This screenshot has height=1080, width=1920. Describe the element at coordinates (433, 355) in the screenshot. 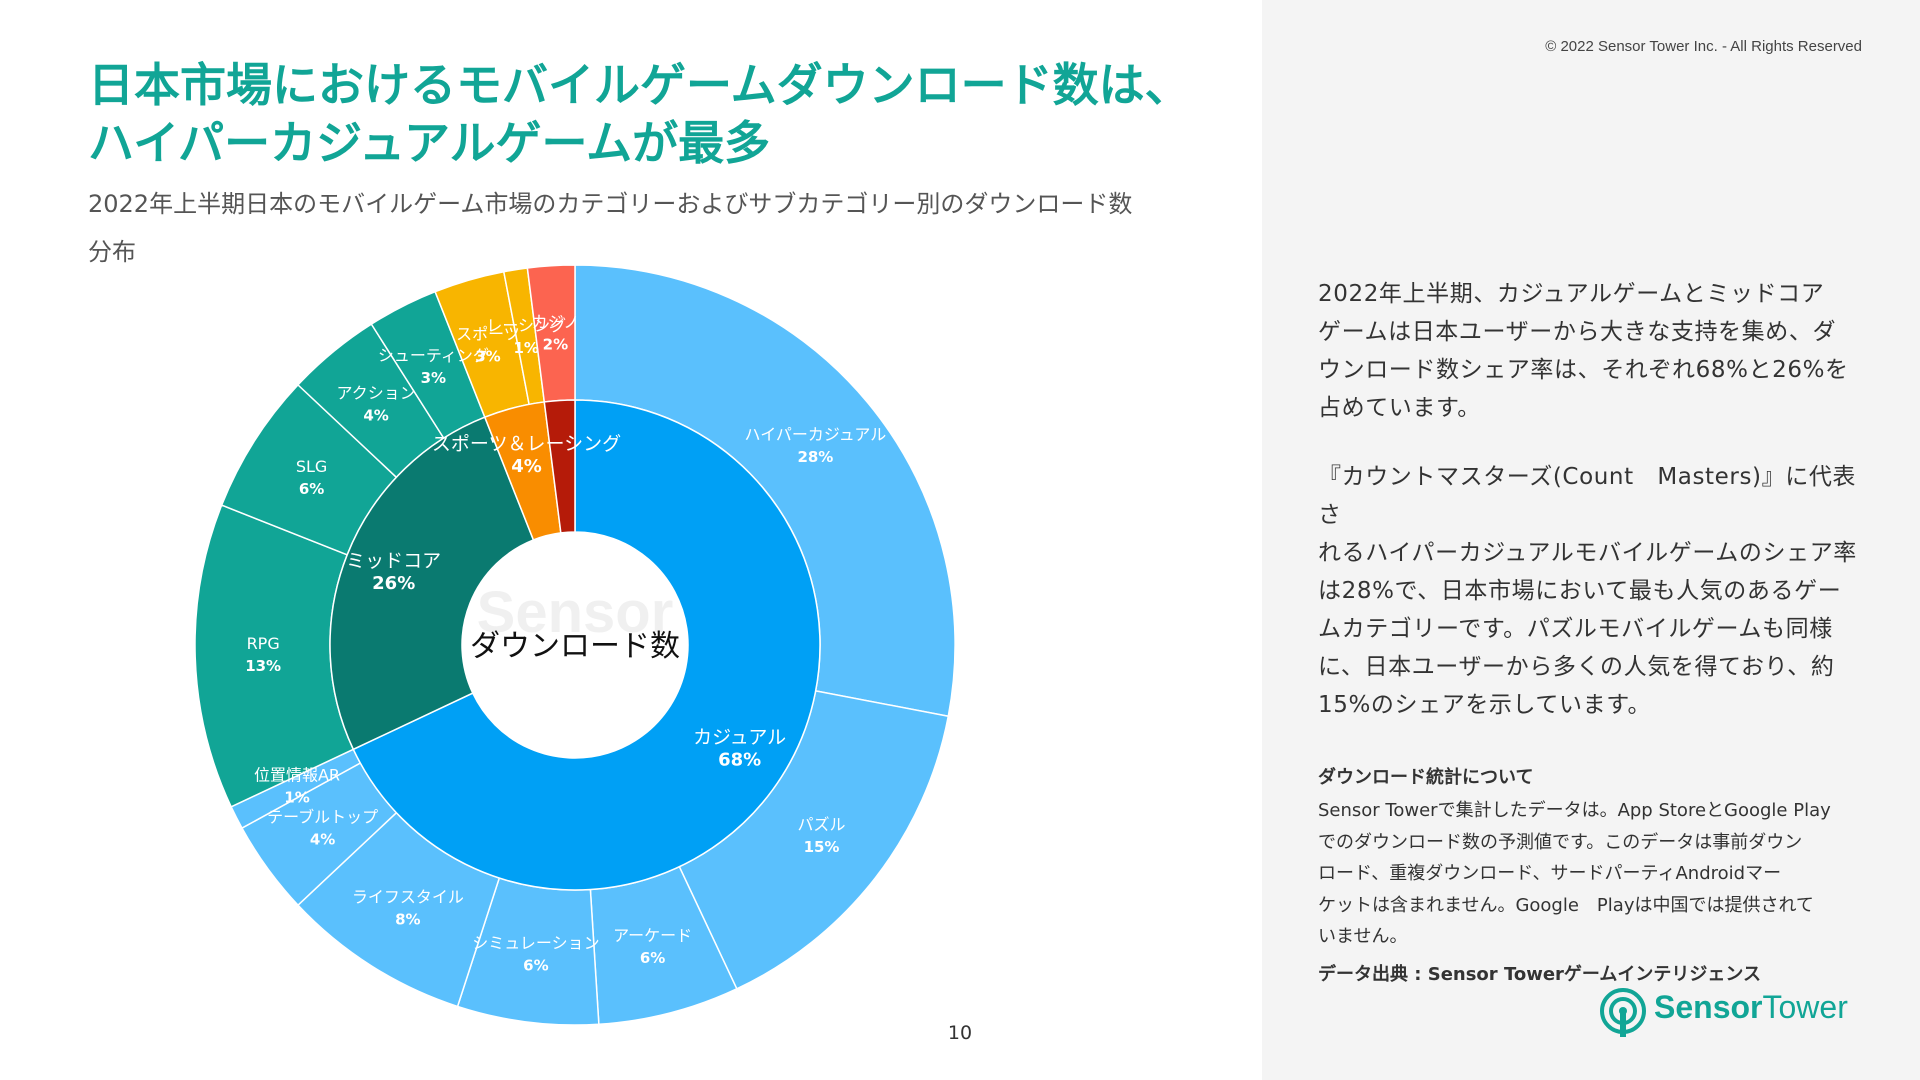

I see `outer-slice-name: シューティング` at that location.